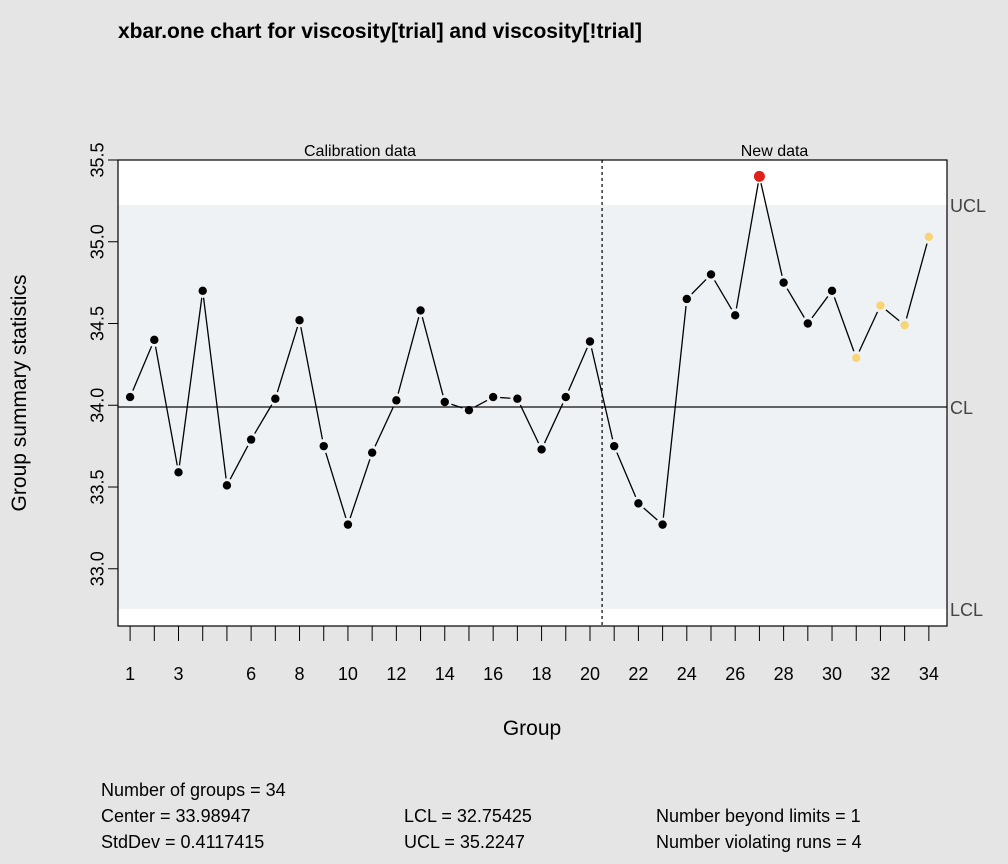 The height and width of the screenshot is (864, 1008). Describe the element at coordinates (182, 842) in the screenshot. I see `stat-stddev: StdDev = 0.4117415` at that location.